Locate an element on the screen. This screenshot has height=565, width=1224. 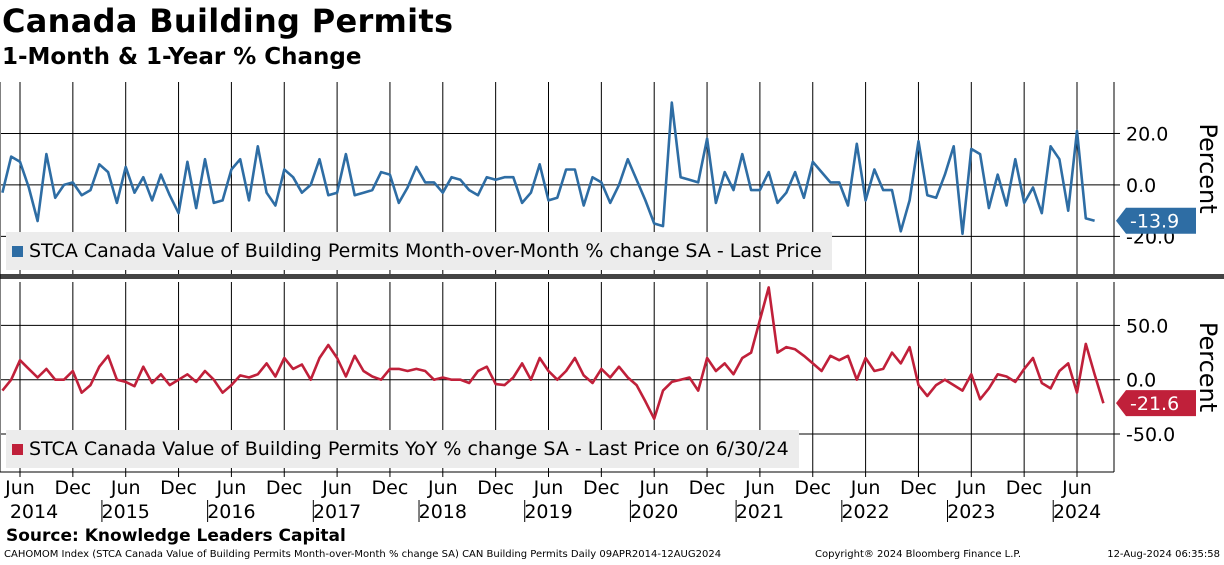
footer-timestamp: 12-Aug-2024 06:35:58 is located at coordinates (1163, 554).